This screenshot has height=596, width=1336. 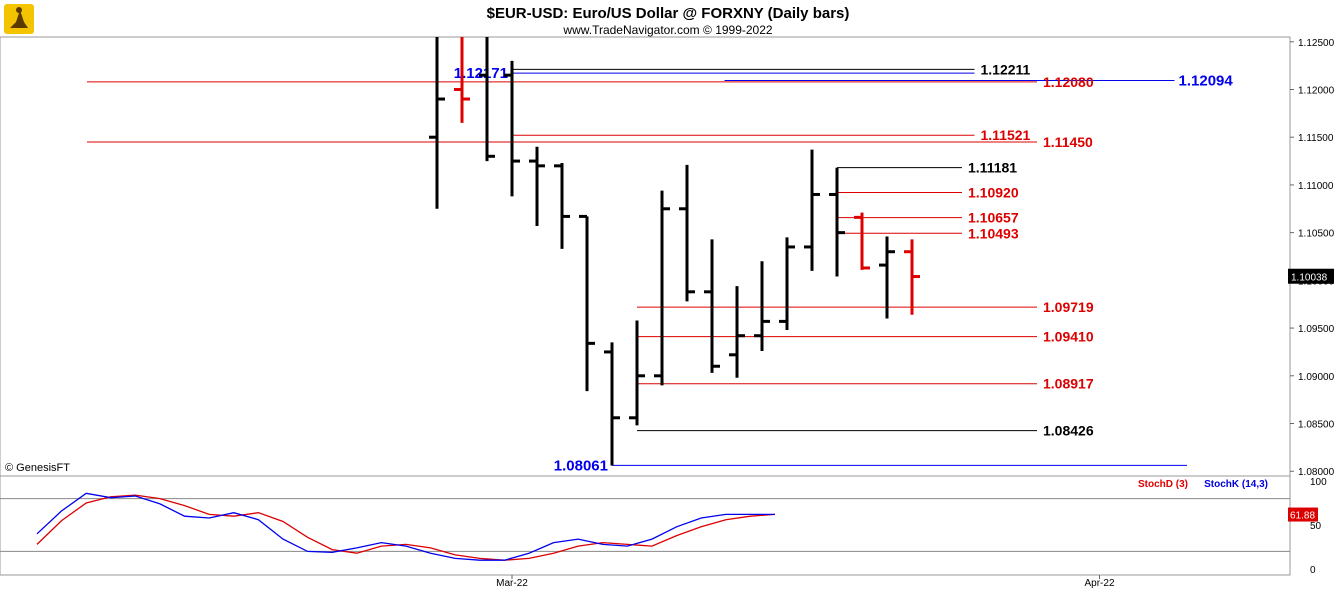 I want to click on y-tick-label: 1.09000, so click(x=1316, y=377).